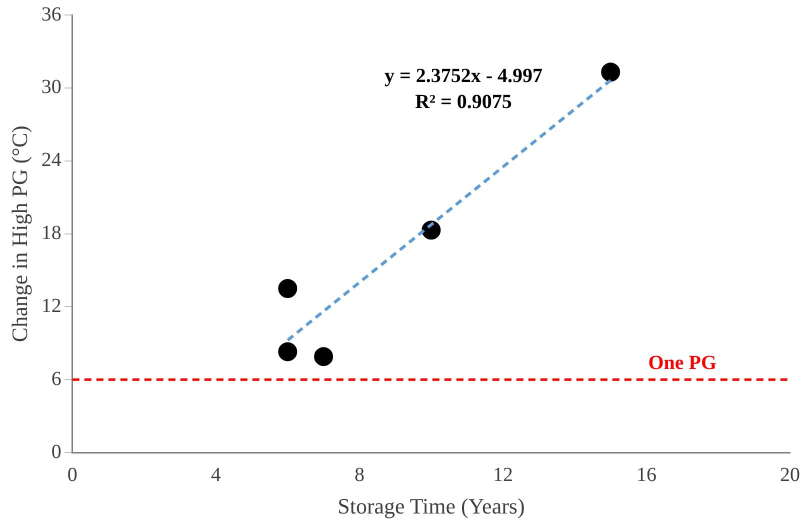  I want to click on y-tick-label: 18, so click(51, 233).